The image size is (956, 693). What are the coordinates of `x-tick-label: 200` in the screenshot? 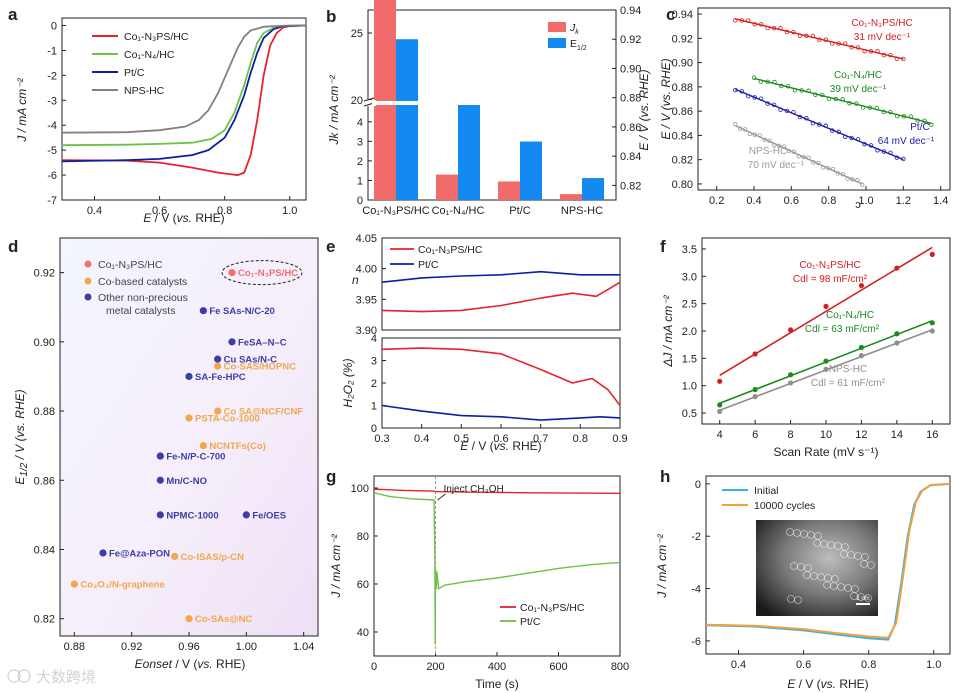 It's located at (435, 667).